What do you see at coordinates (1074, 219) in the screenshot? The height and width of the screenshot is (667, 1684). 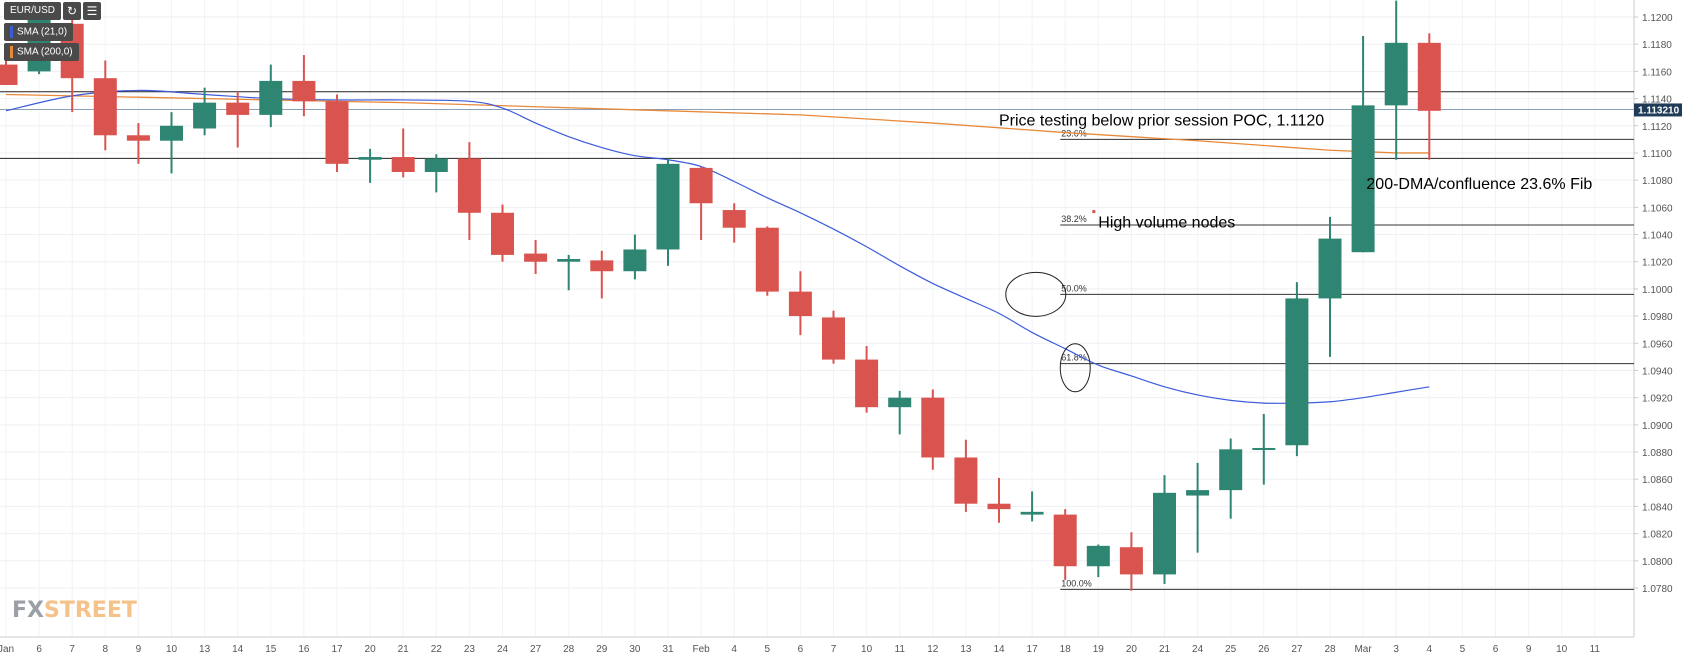 I see `fib-level-label: 38.2%` at bounding box center [1074, 219].